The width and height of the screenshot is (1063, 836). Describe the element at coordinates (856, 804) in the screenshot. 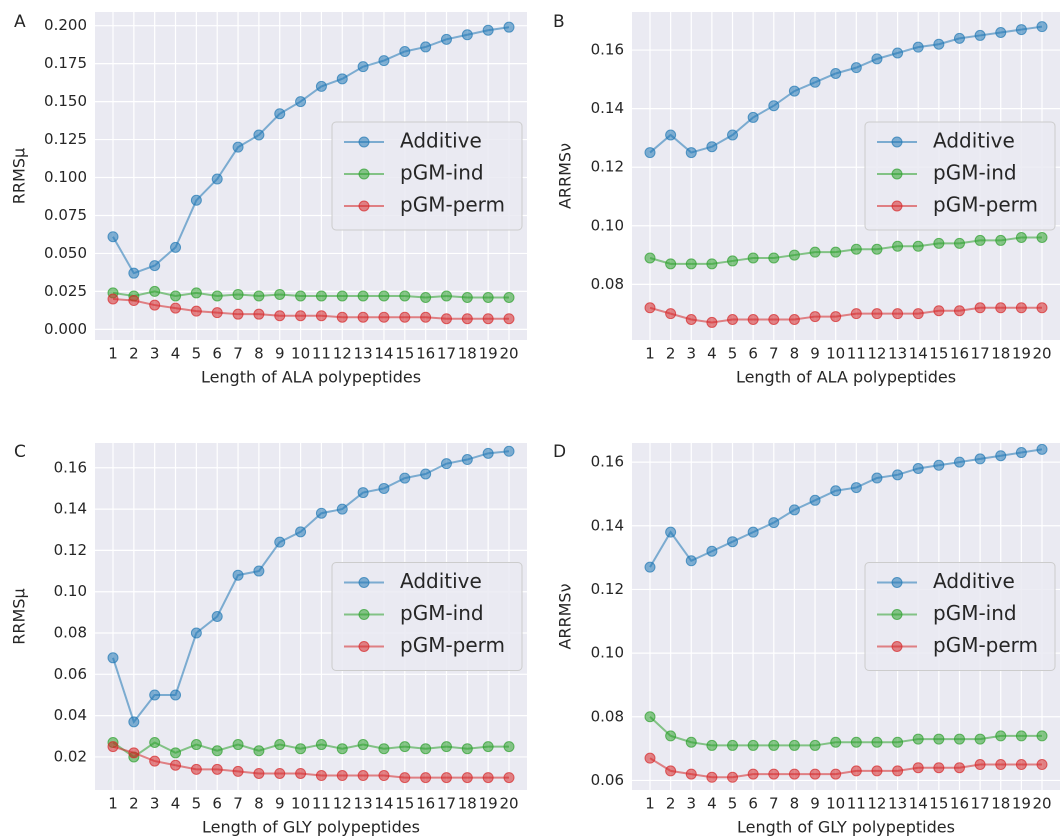

I see `x-tick-label: 11` at that location.